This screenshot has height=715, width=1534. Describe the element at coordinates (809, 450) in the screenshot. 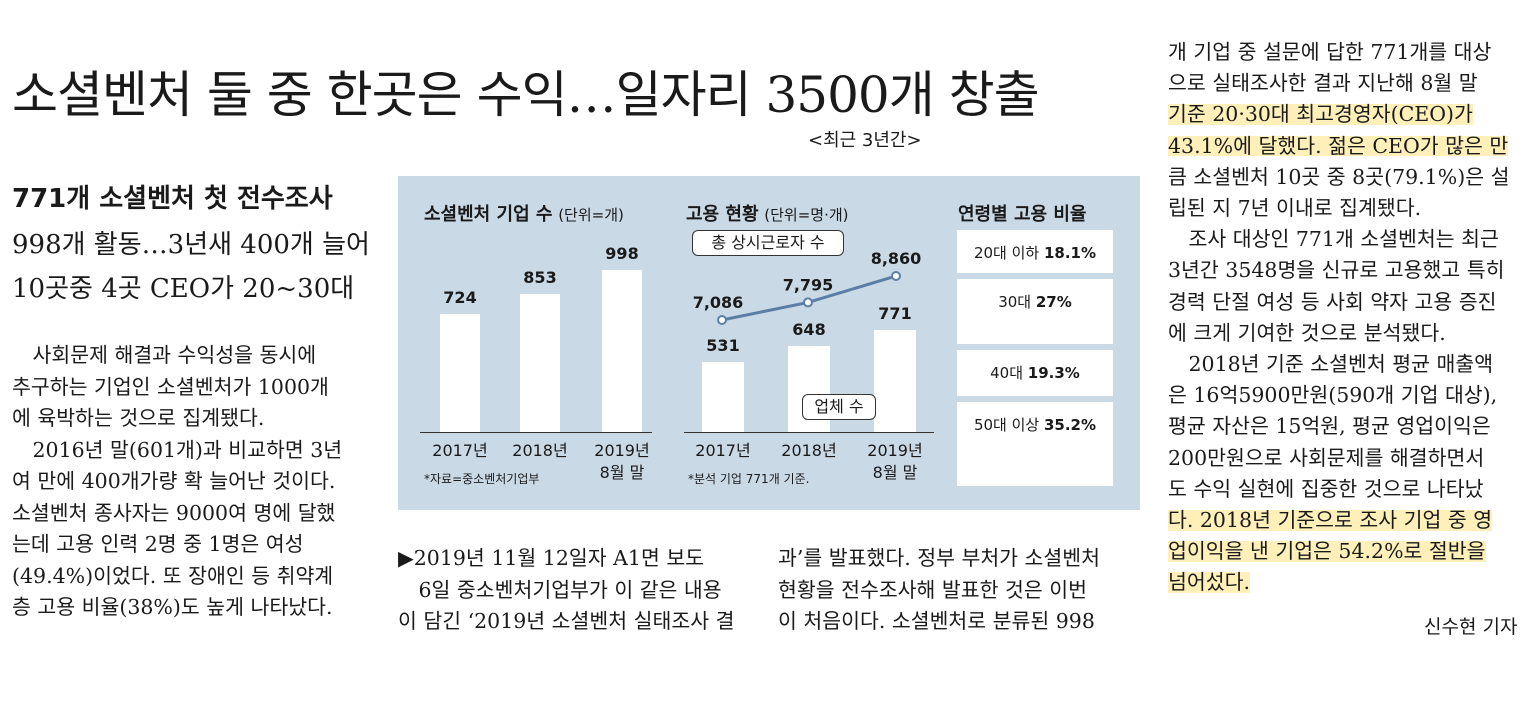

I see `chart2-x-label: 2018년` at that location.